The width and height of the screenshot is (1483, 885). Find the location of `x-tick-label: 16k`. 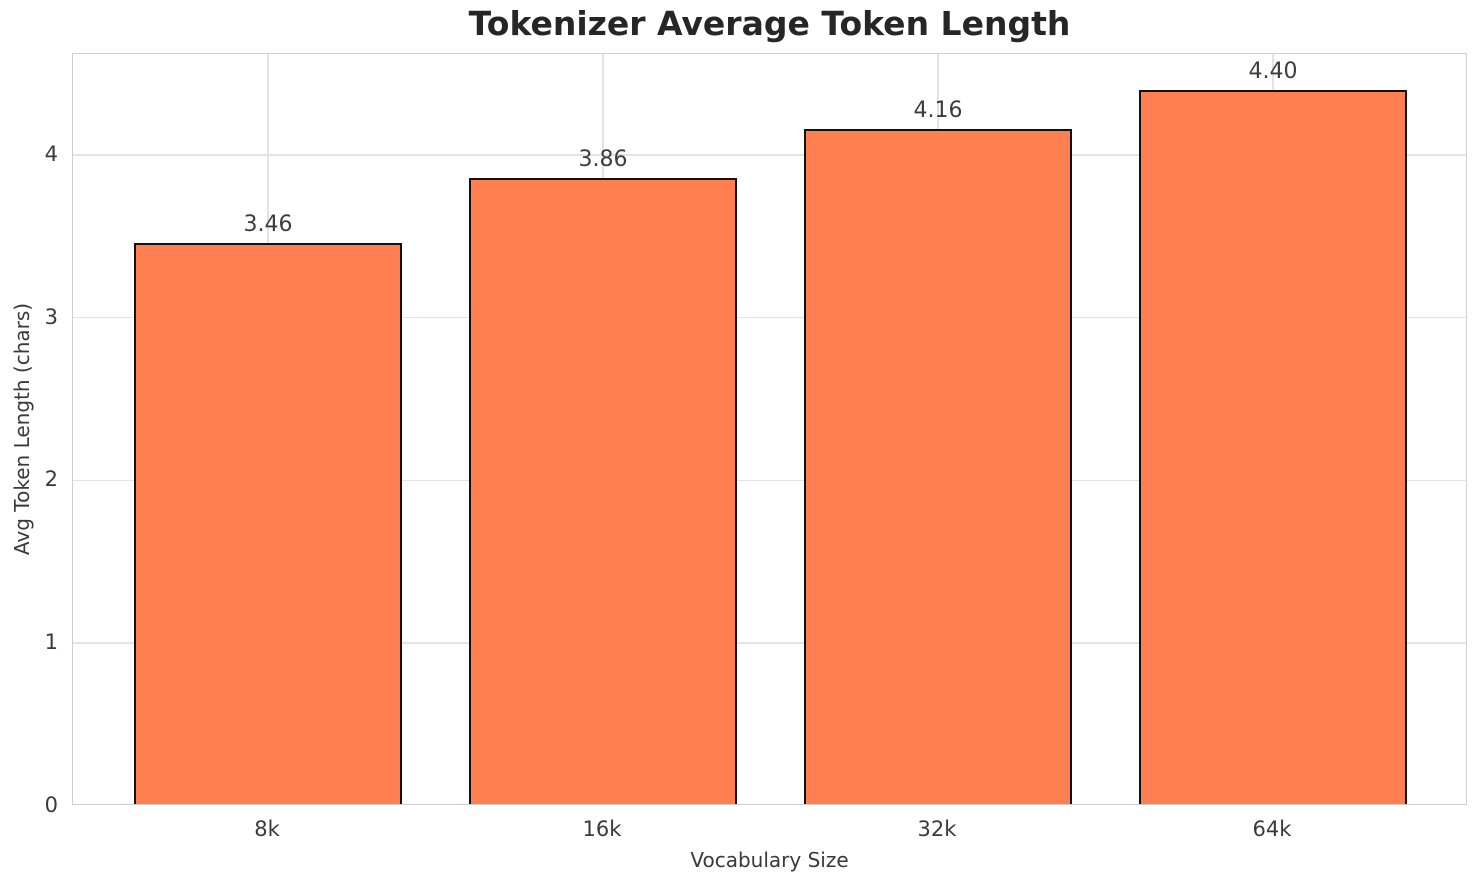

x-tick-label: 16k is located at coordinates (602, 829).